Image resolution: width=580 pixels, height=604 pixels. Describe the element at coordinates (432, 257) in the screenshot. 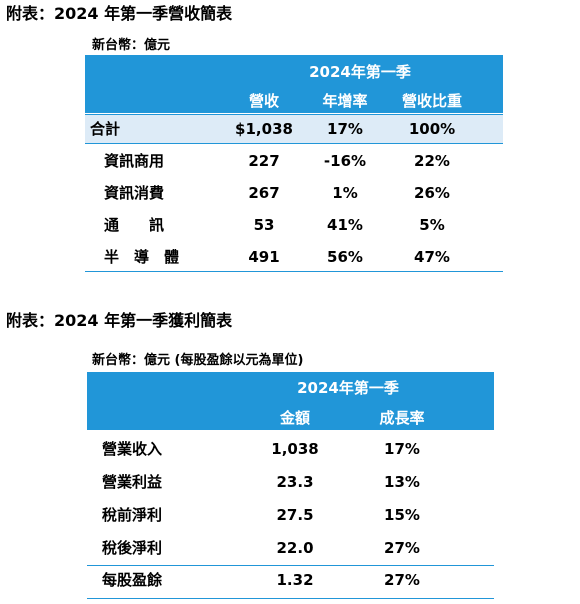

I see `cell: 47%` at that location.